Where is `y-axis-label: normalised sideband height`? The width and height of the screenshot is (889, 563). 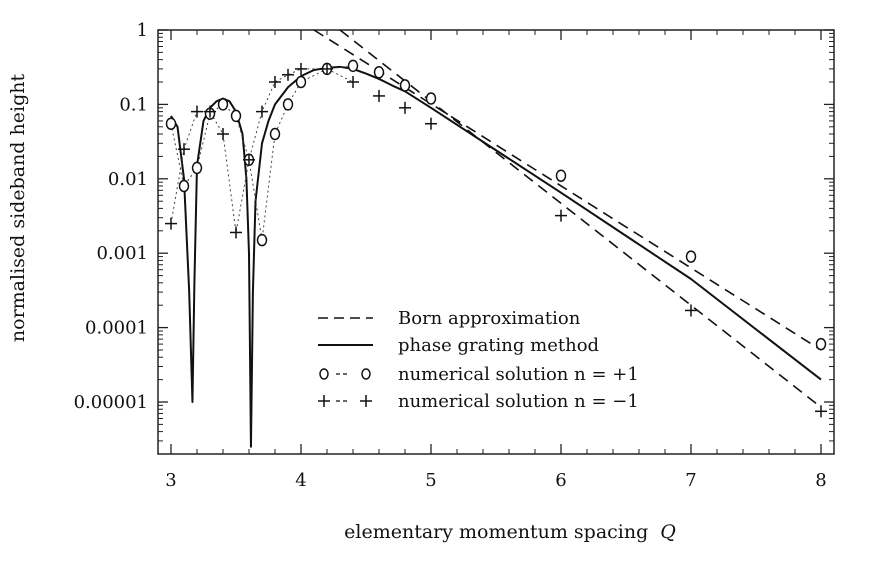
y-axis-label: normalised sideband height is located at coordinates (18, 208).